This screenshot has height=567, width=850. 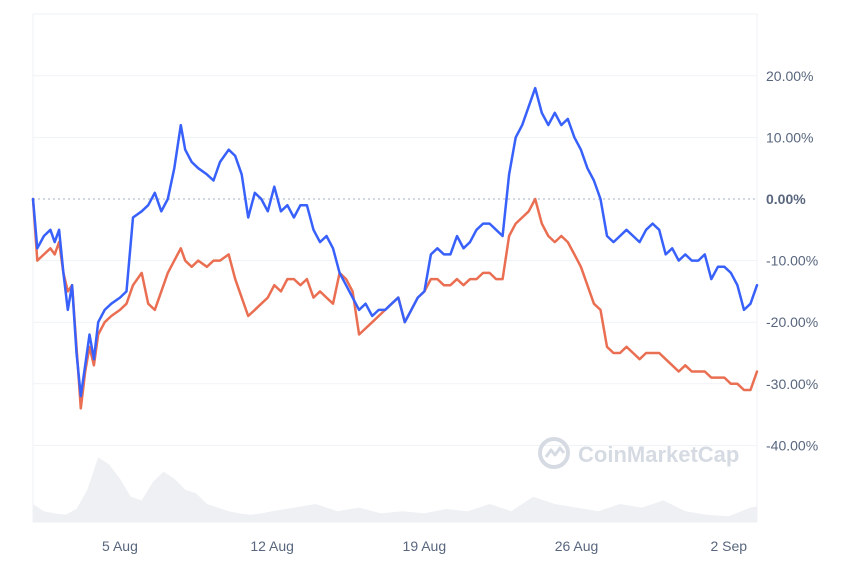 I want to click on y-tick-label: -30.00%, so click(x=792, y=384).